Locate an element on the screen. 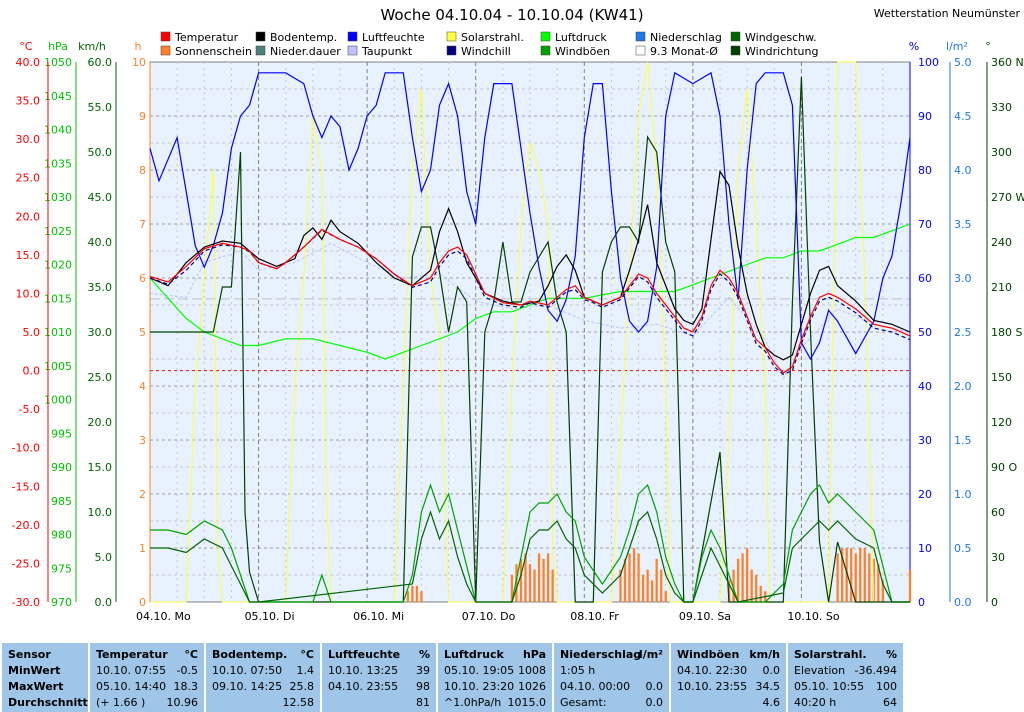  hpa-tick: 1035 is located at coordinates (58, 163).